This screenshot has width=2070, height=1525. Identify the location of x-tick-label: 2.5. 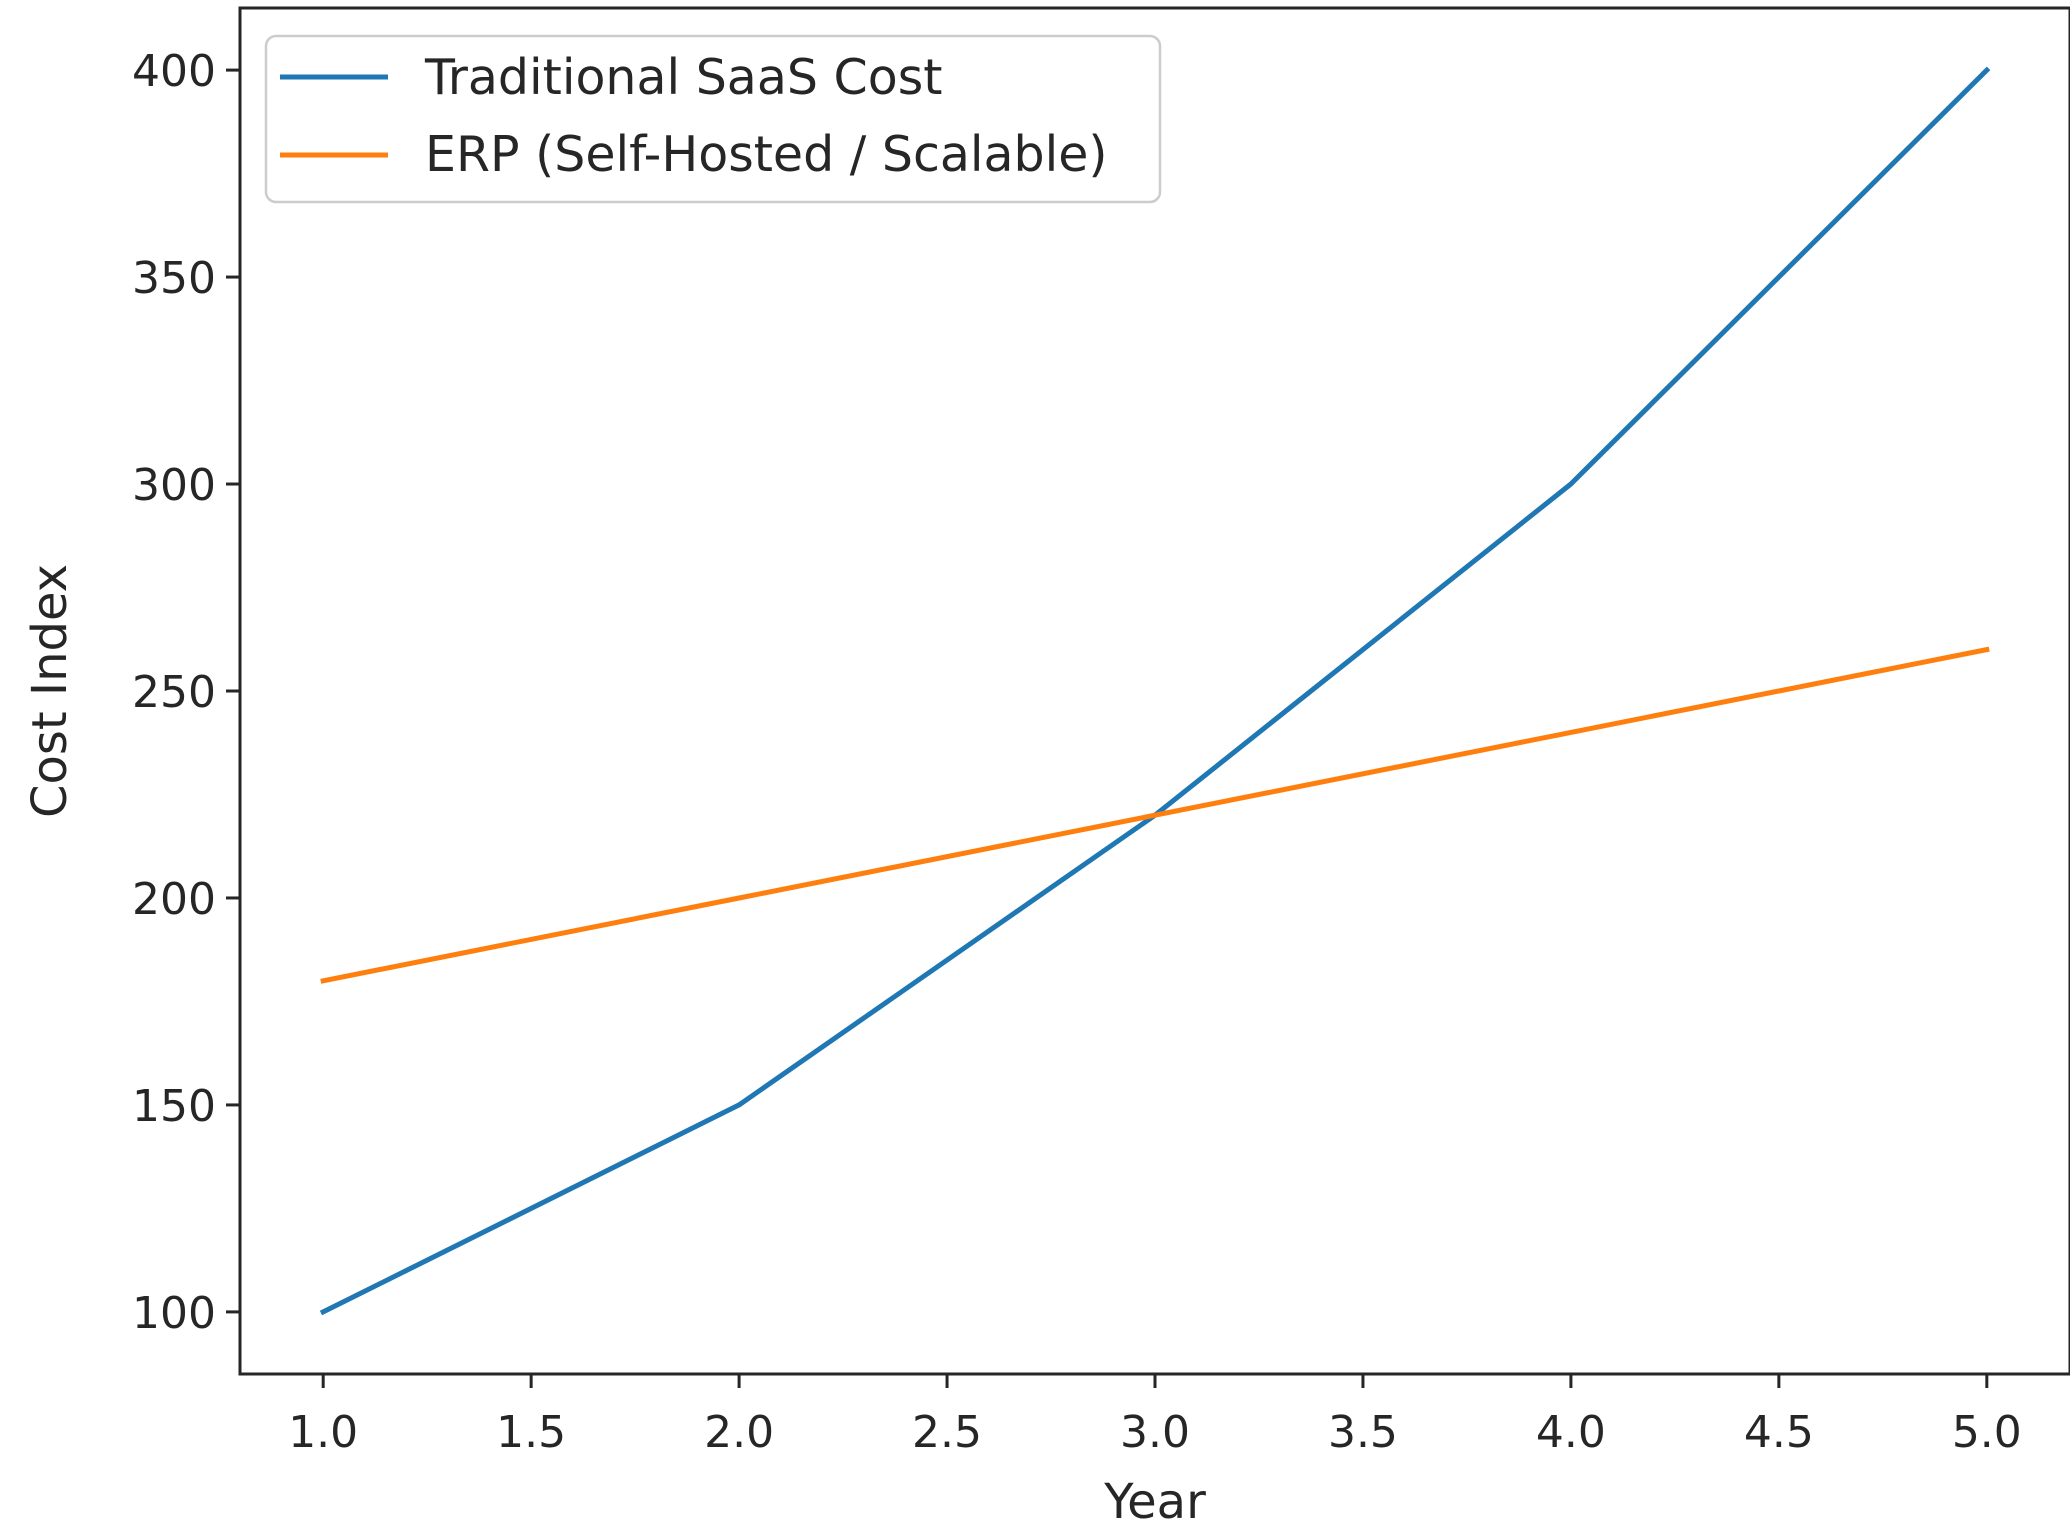
(947, 1432).